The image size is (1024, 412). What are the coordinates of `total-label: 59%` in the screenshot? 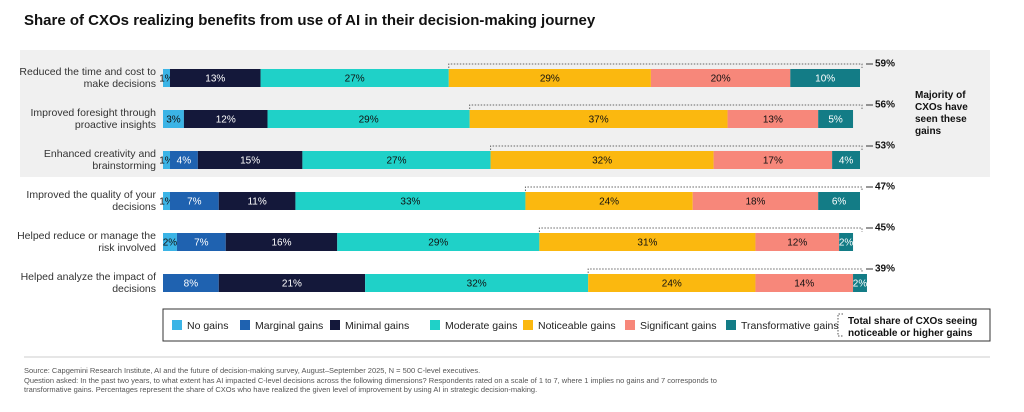 It's located at (885, 64).